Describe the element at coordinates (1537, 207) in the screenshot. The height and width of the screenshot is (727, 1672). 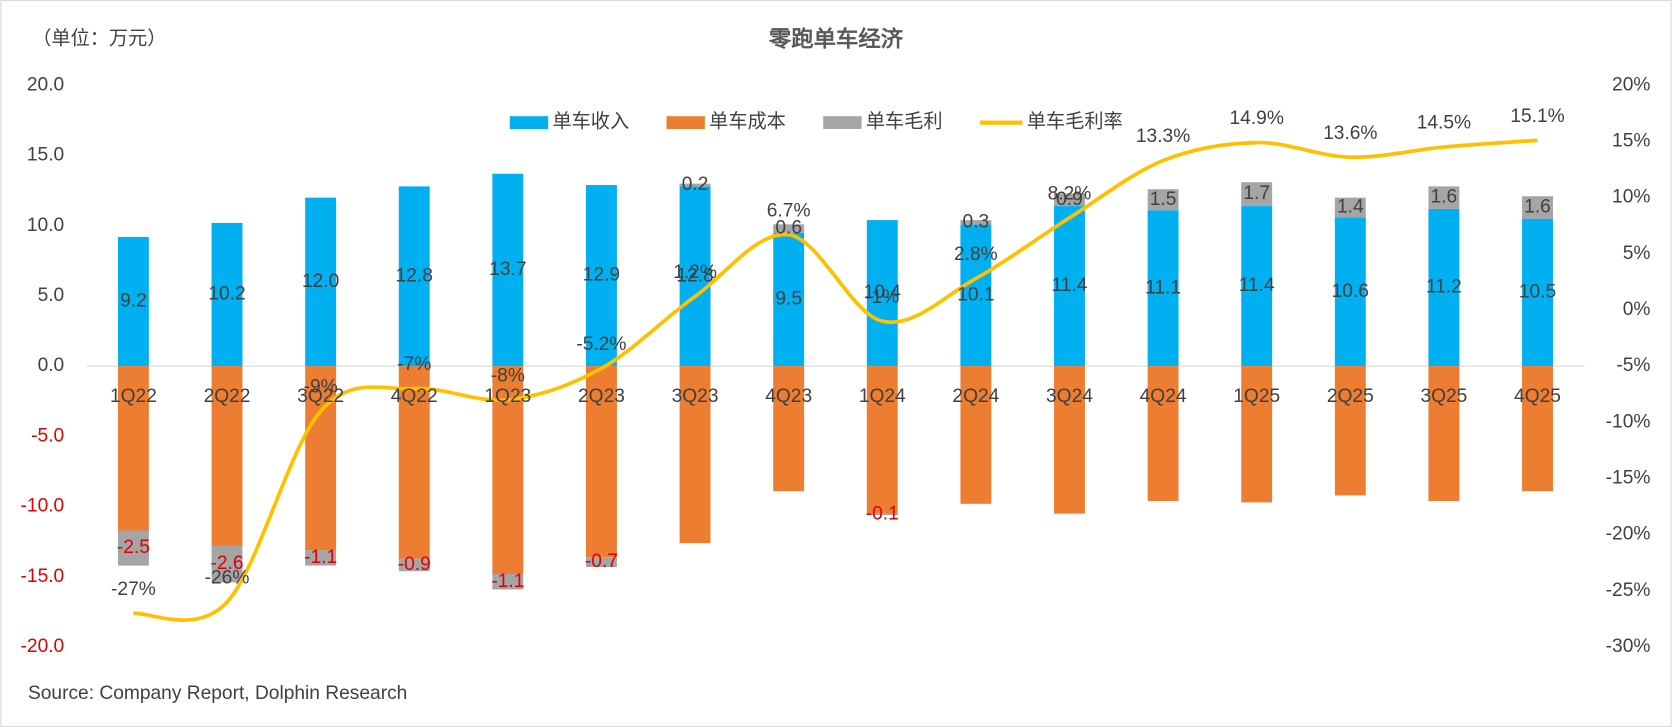
I see `data-label: 1.6` at that location.